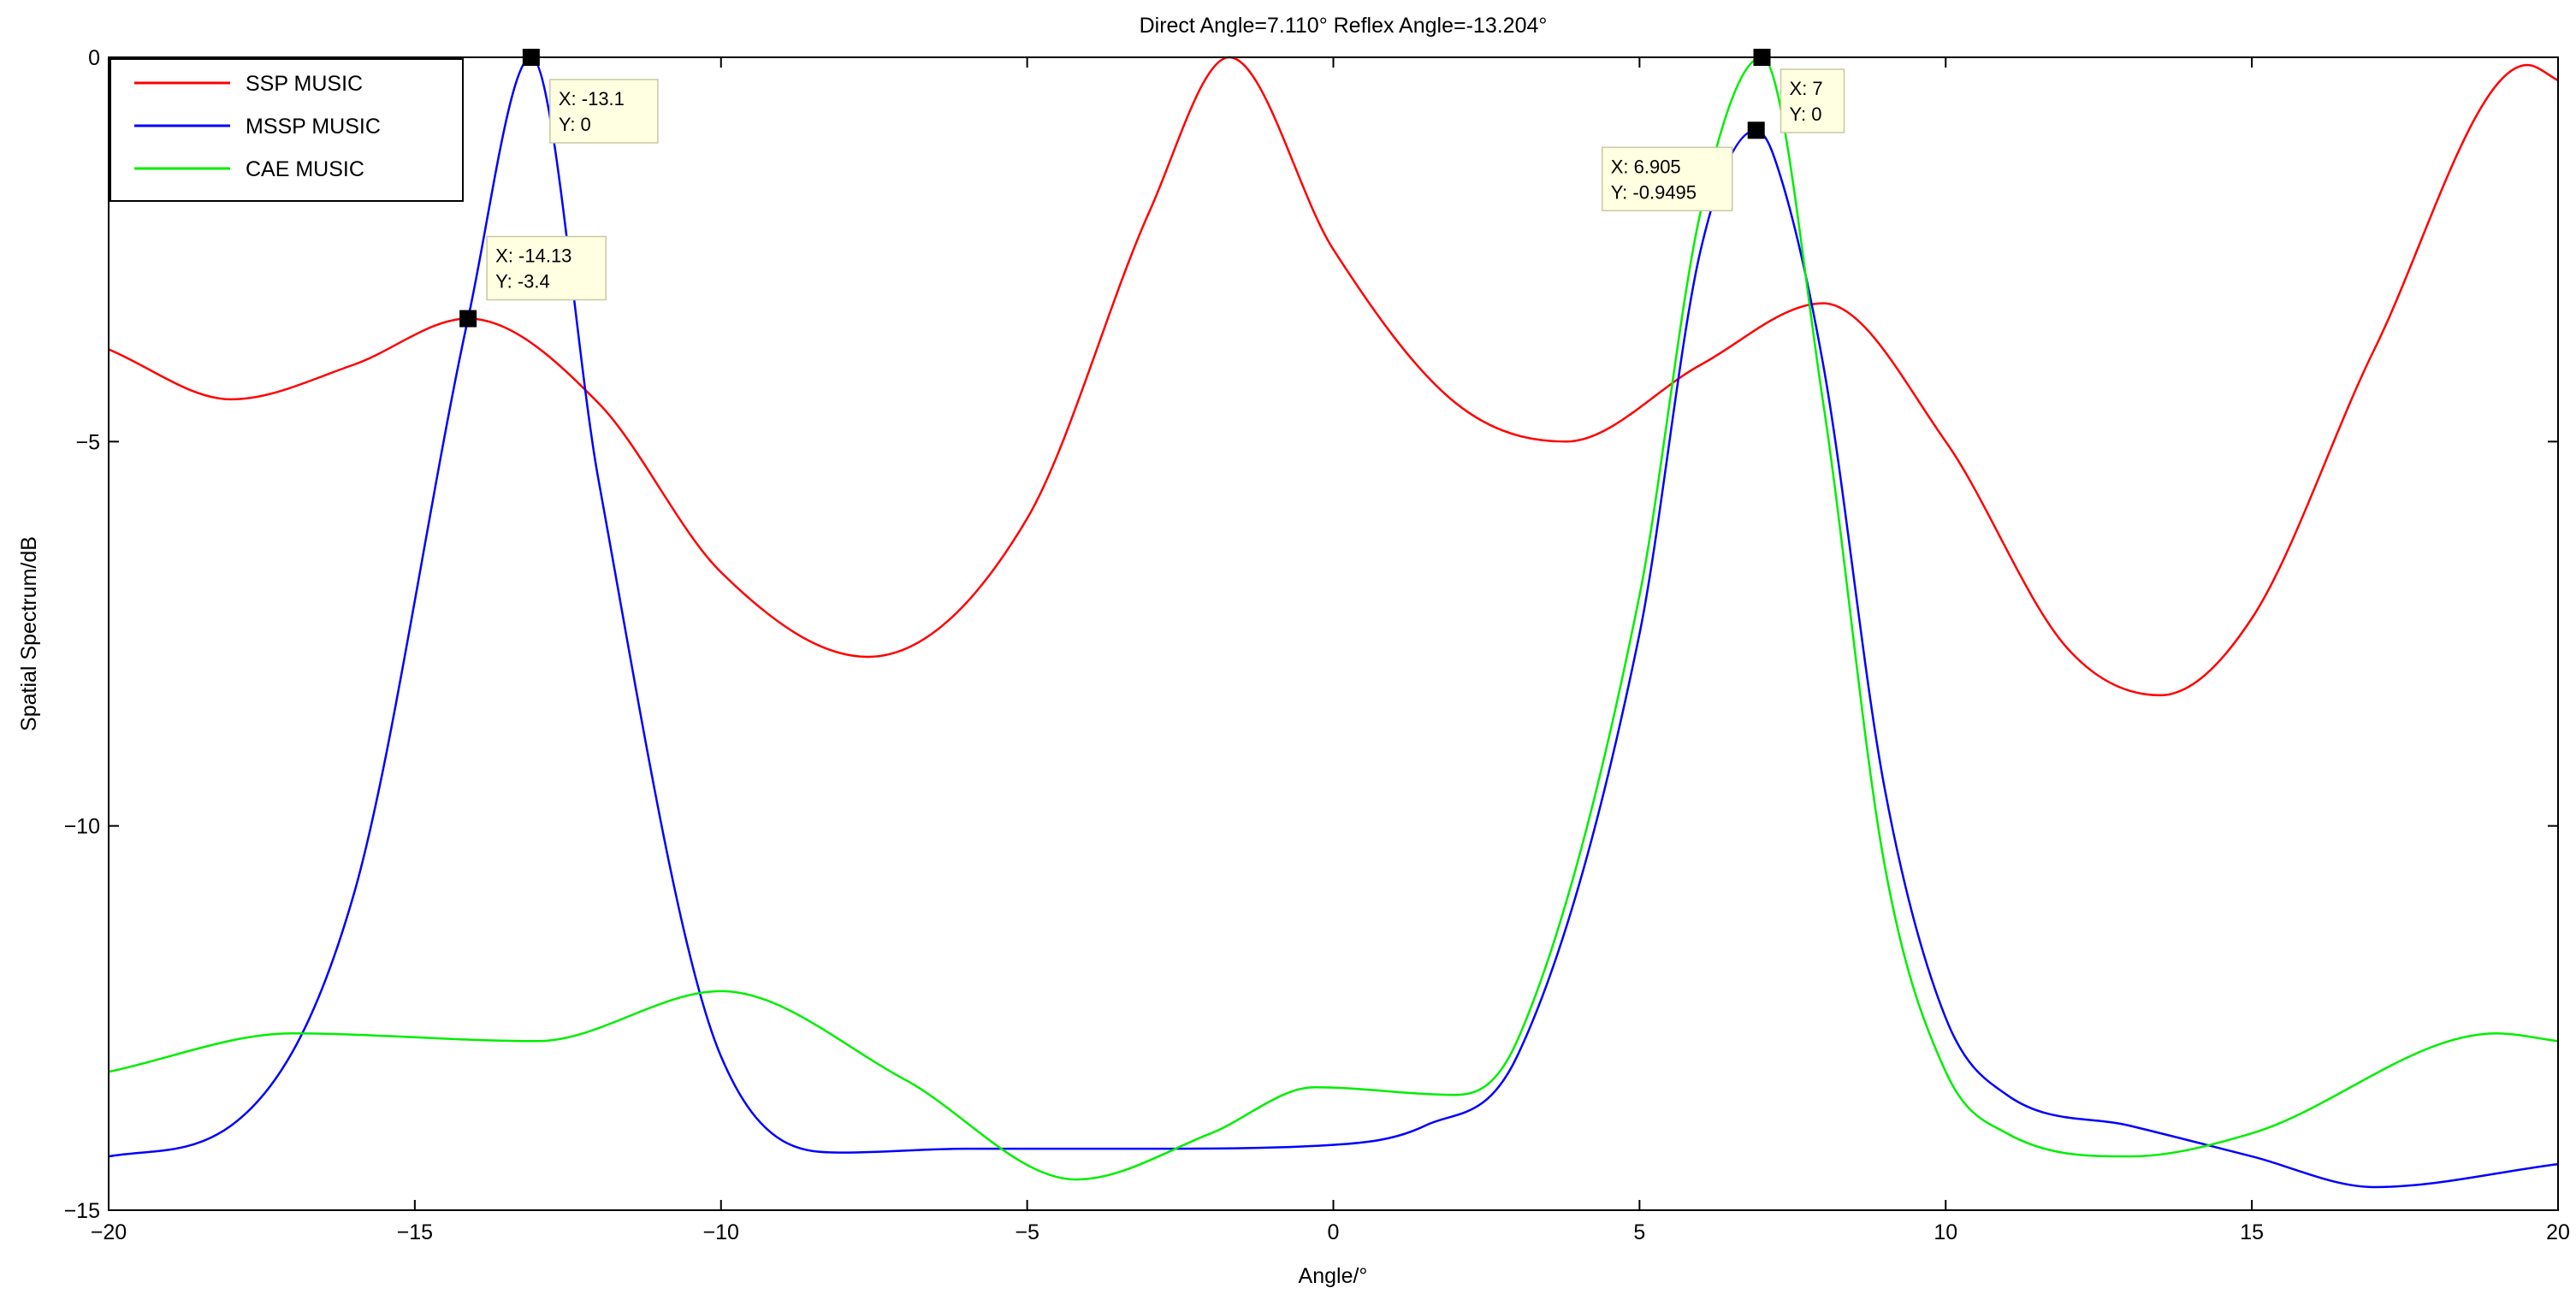  Describe the element at coordinates (2252, 1232) in the screenshot. I see `x-tick-label: 15` at that location.